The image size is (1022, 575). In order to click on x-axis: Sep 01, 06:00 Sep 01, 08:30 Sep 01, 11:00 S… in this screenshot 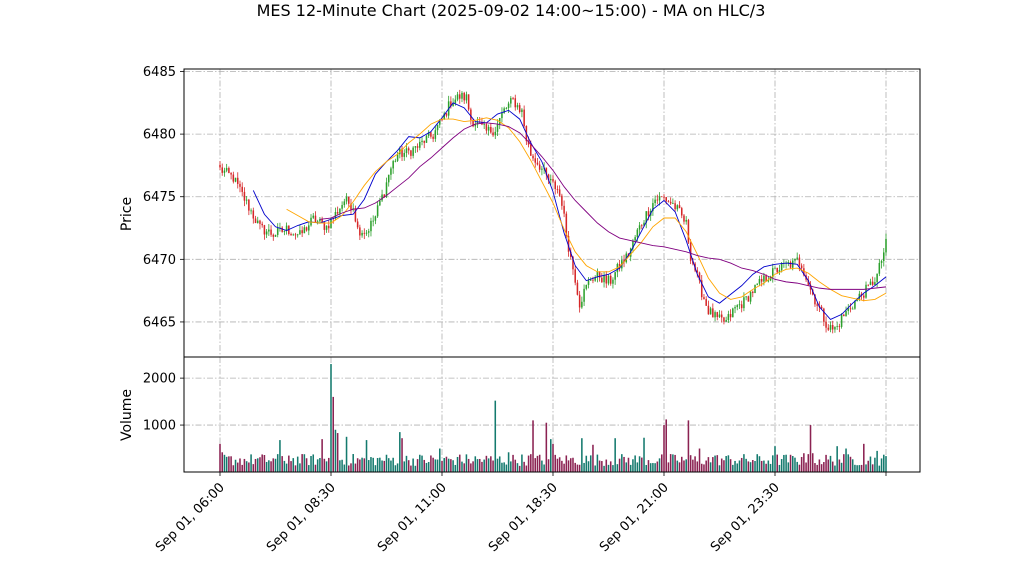, I will do `click(520, 513)`.